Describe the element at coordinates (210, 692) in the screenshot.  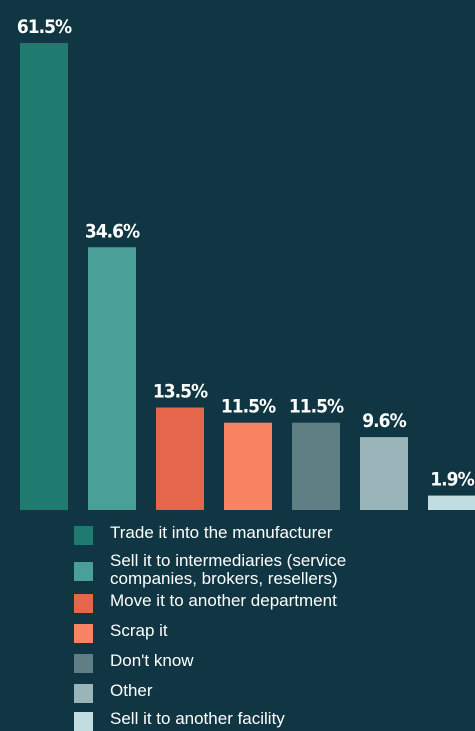
I see `legend-item-other: Other` at that location.